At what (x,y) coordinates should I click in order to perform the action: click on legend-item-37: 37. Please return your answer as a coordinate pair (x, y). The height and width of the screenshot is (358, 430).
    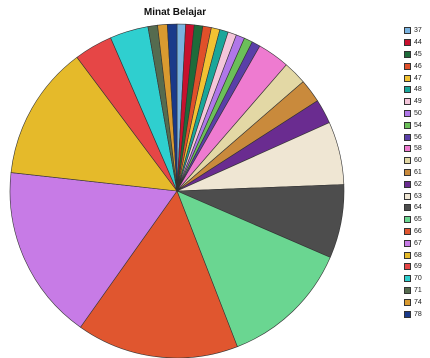
    Looking at the image, I should click on (417, 31).